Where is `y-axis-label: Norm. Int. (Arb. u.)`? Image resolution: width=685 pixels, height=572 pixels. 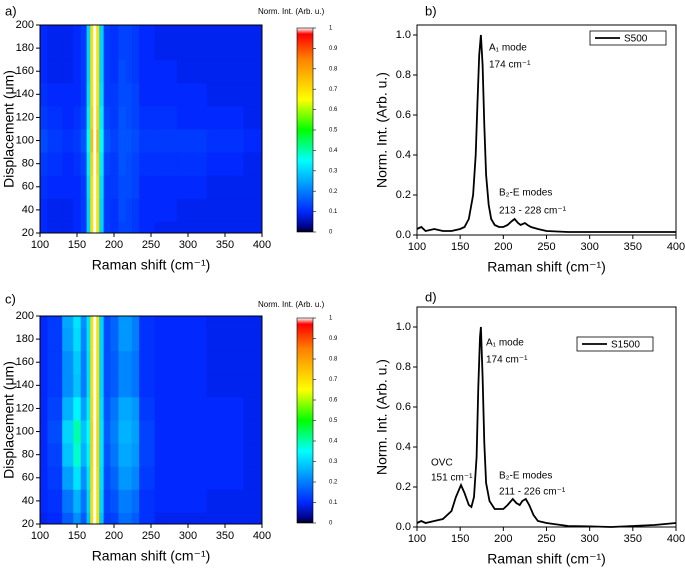 y-axis-label: Norm. Int. (Arb. u.) is located at coordinates (382, 417).